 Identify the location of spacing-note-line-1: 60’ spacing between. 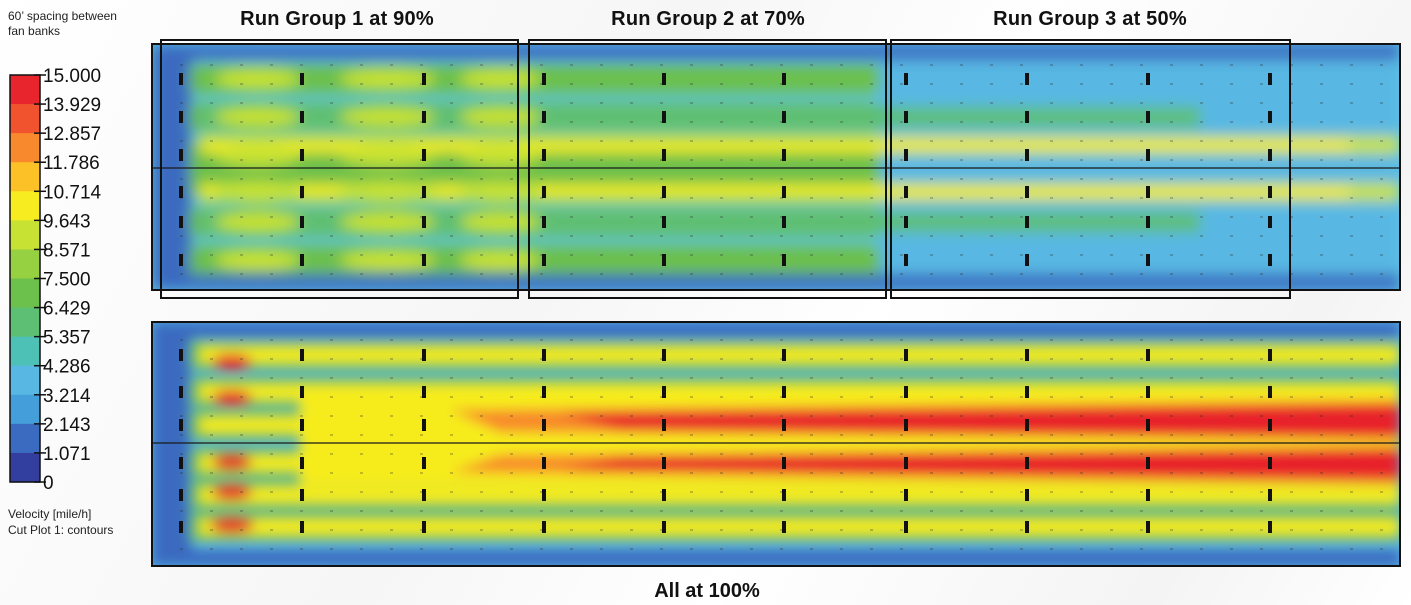
(62, 16).